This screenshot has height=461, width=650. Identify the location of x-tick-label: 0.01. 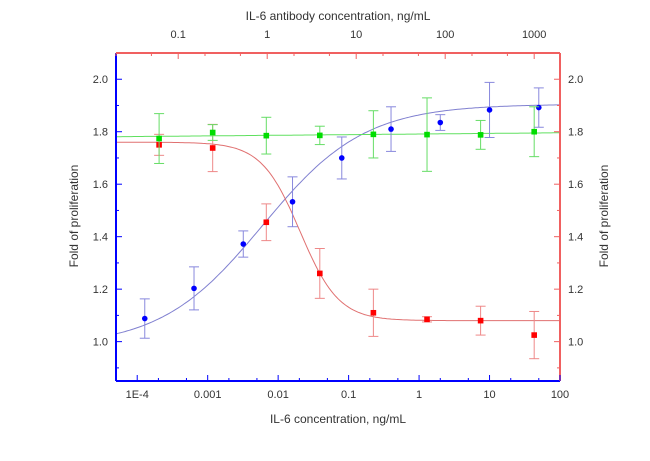
(277, 395).